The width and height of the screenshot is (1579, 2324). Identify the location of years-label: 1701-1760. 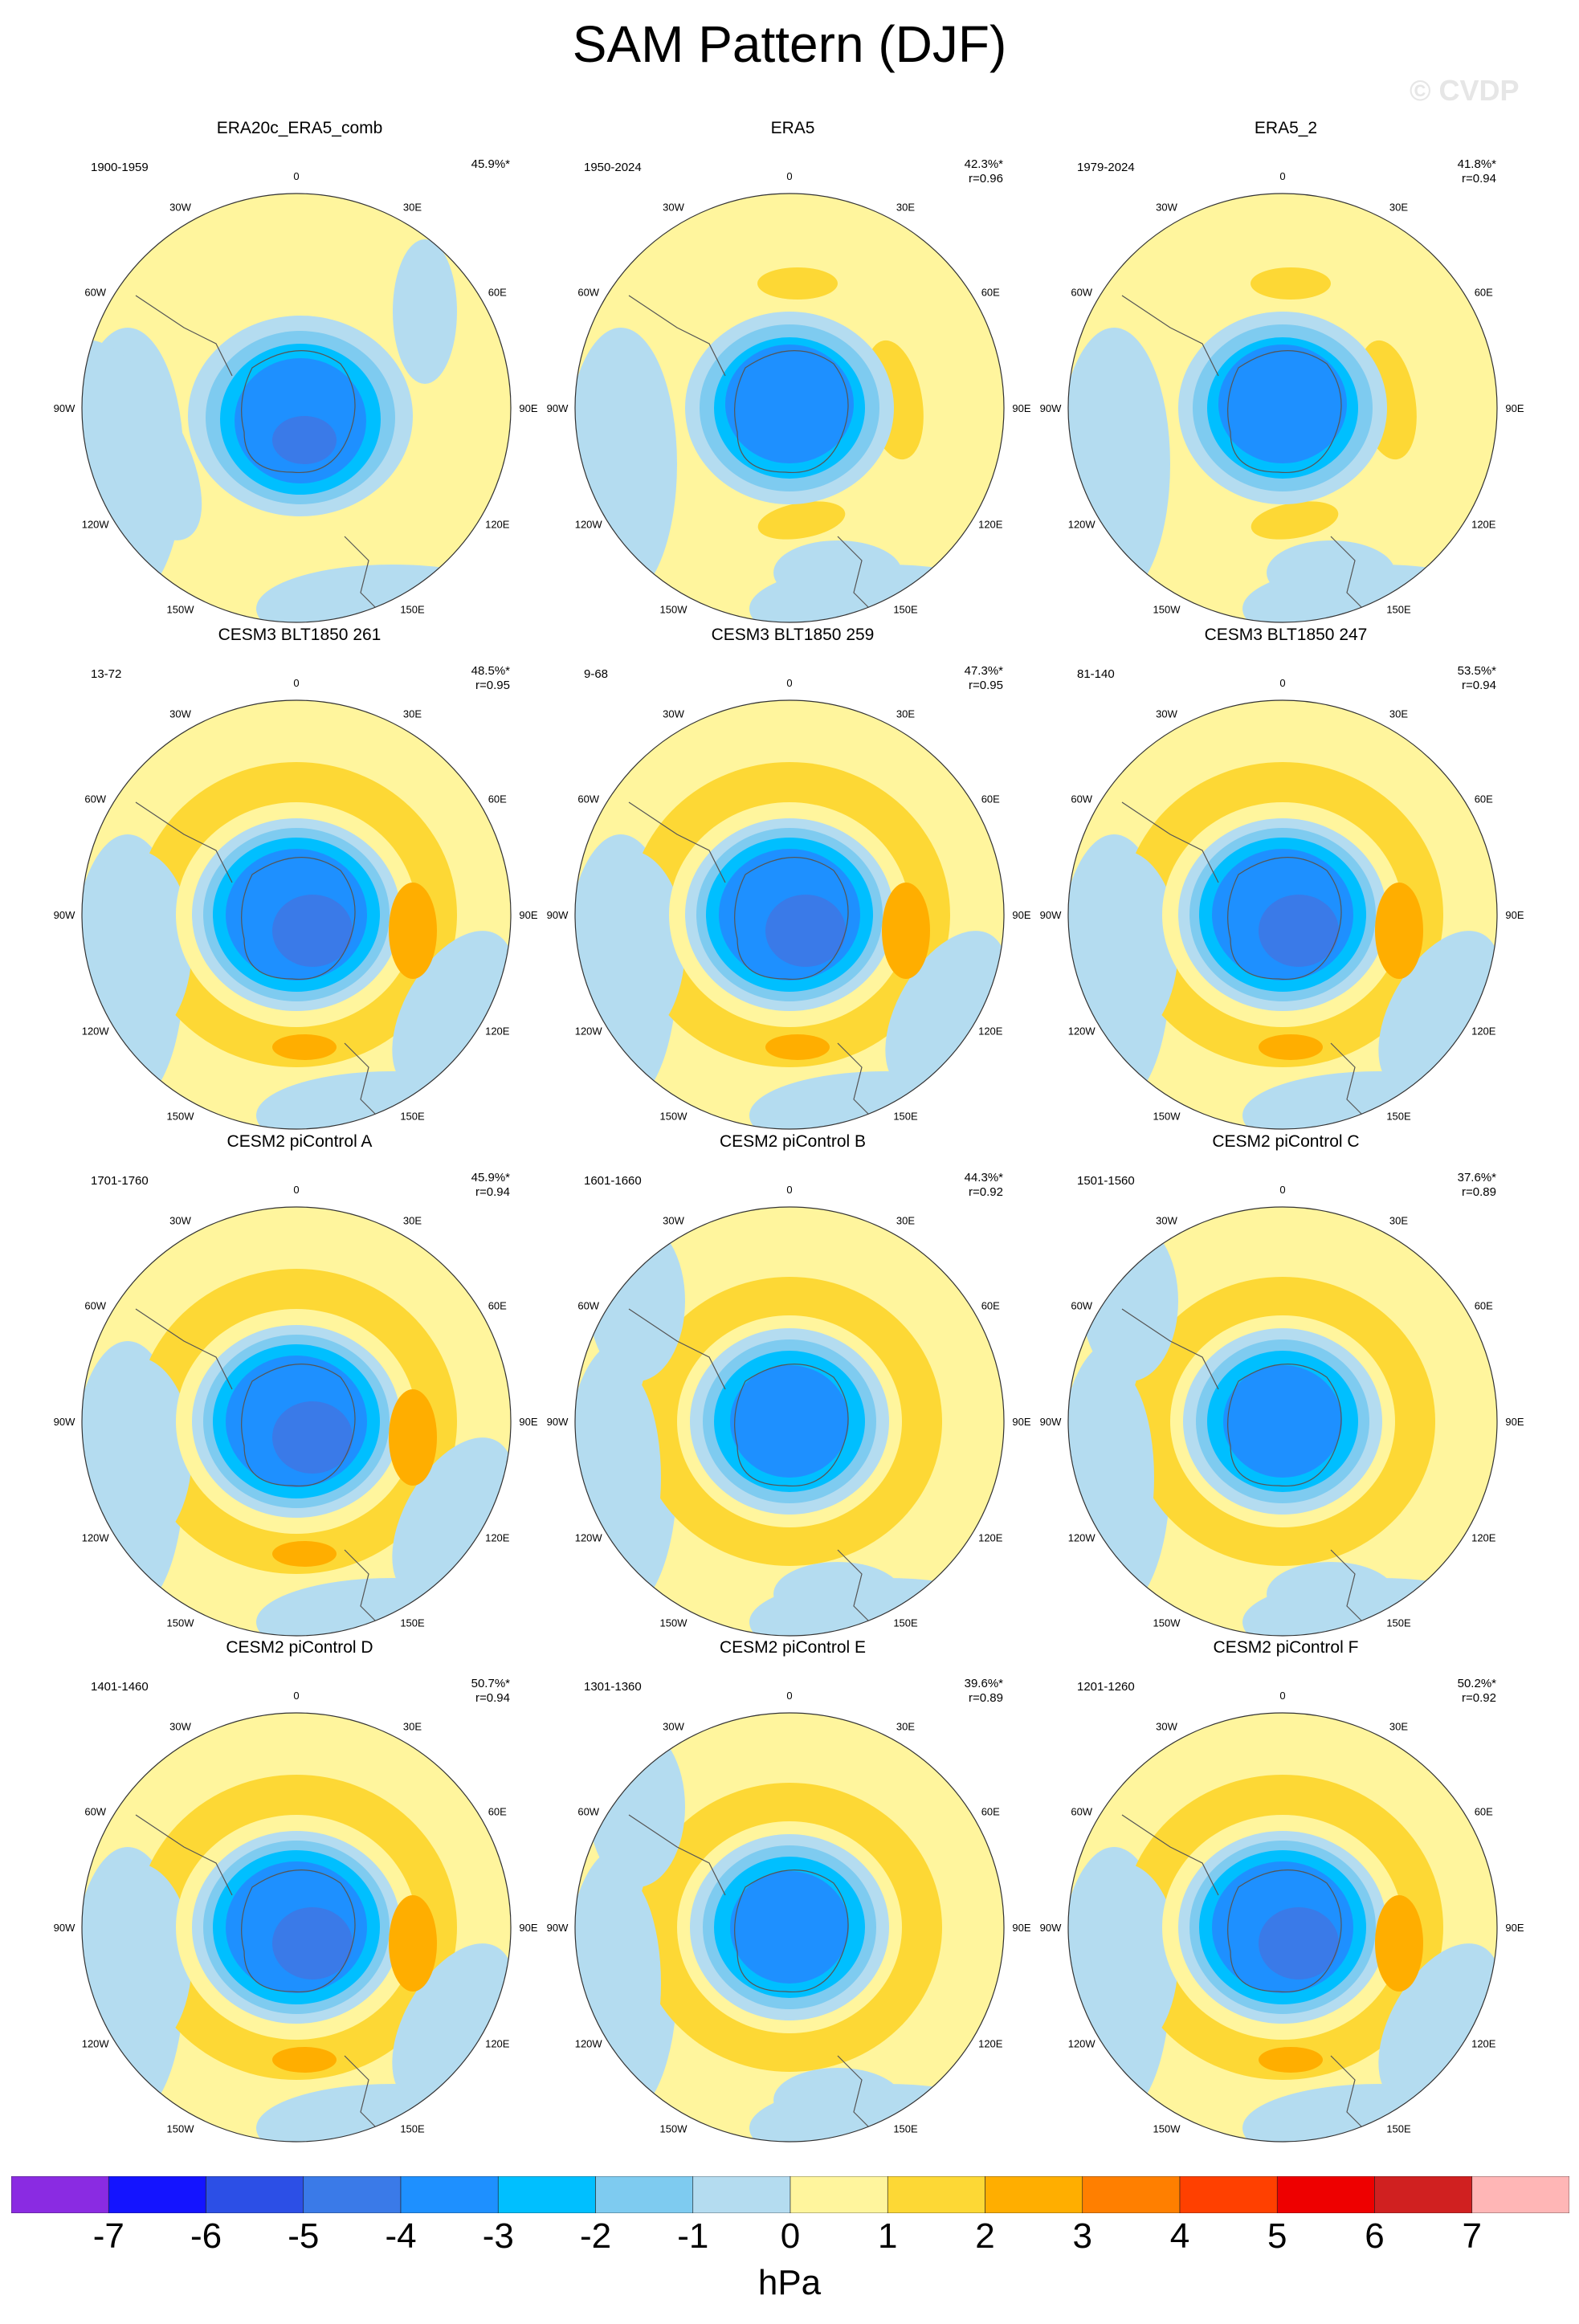
(120, 1181).